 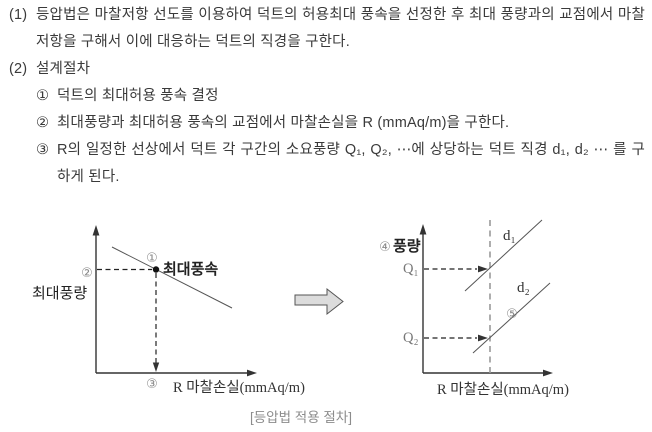 What do you see at coordinates (87, 273) in the screenshot?
I see `left-step2-number: ②` at bounding box center [87, 273].